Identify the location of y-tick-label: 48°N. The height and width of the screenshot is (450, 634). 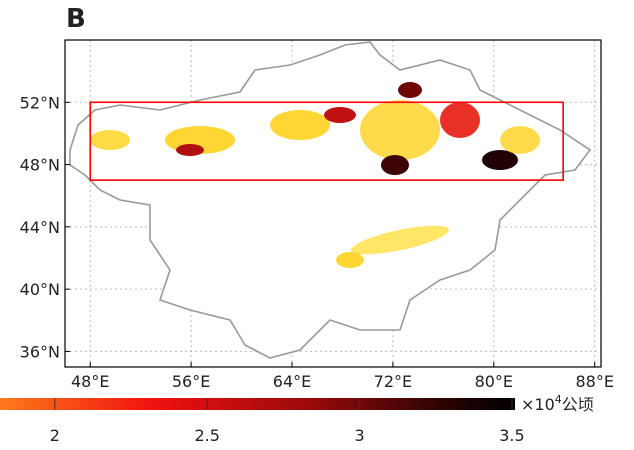
(40, 165).